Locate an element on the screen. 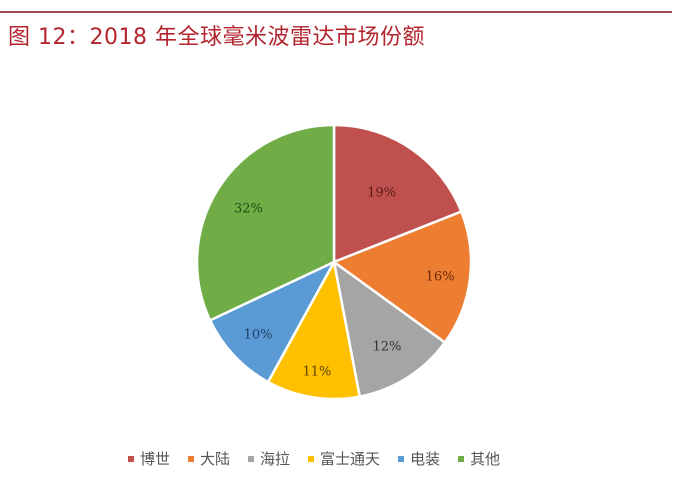 This screenshot has height=482, width=681. legend-label: 其他 is located at coordinates (485, 459).